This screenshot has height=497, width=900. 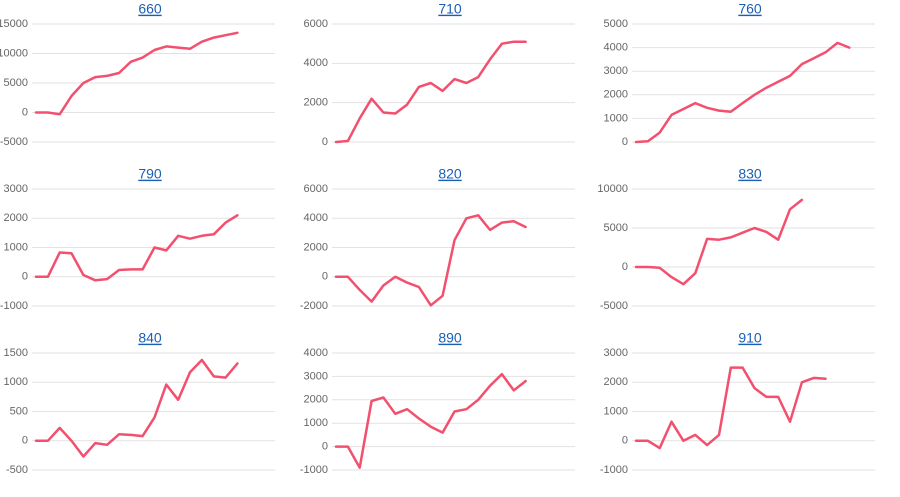 I want to click on chart-title: 890, so click(x=450, y=338).